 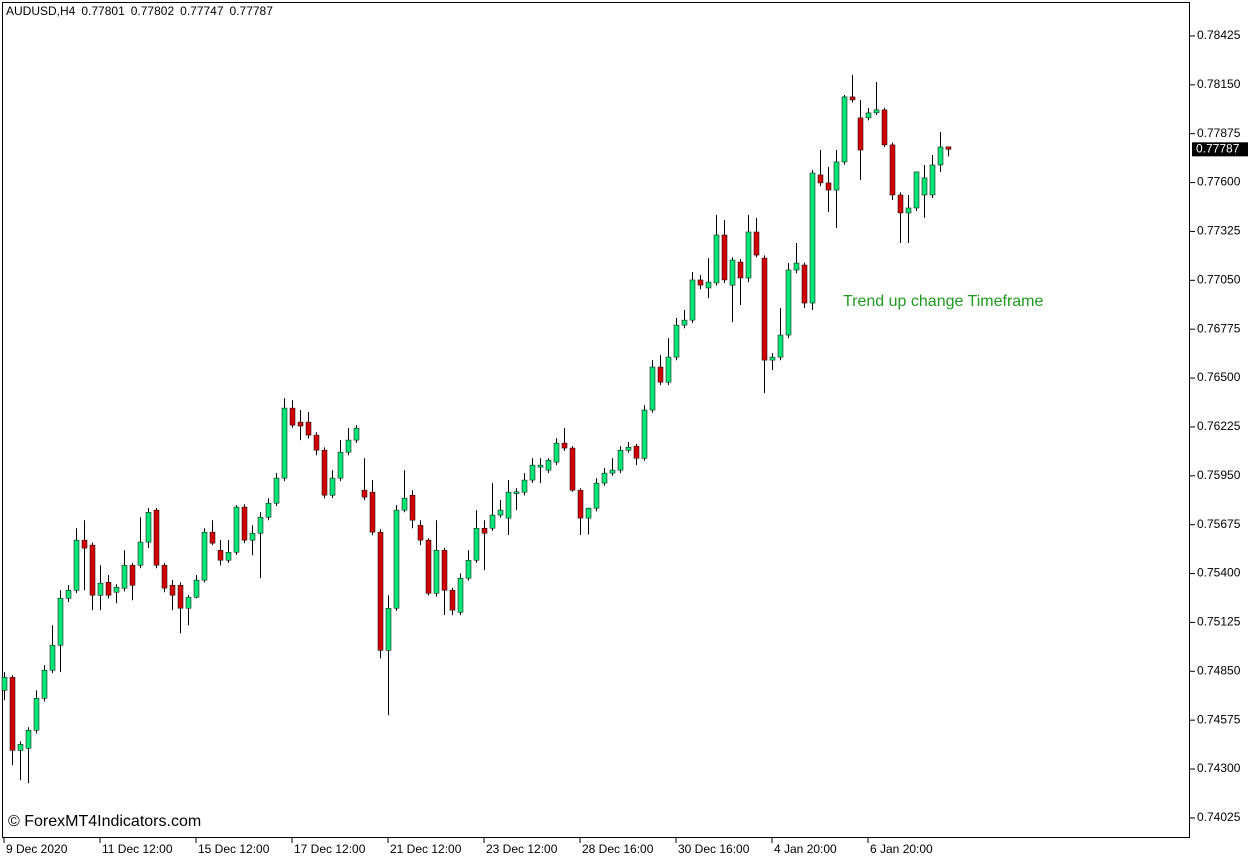 What do you see at coordinates (153, 11) in the screenshot?
I see `header-high: 0.77802` at bounding box center [153, 11].